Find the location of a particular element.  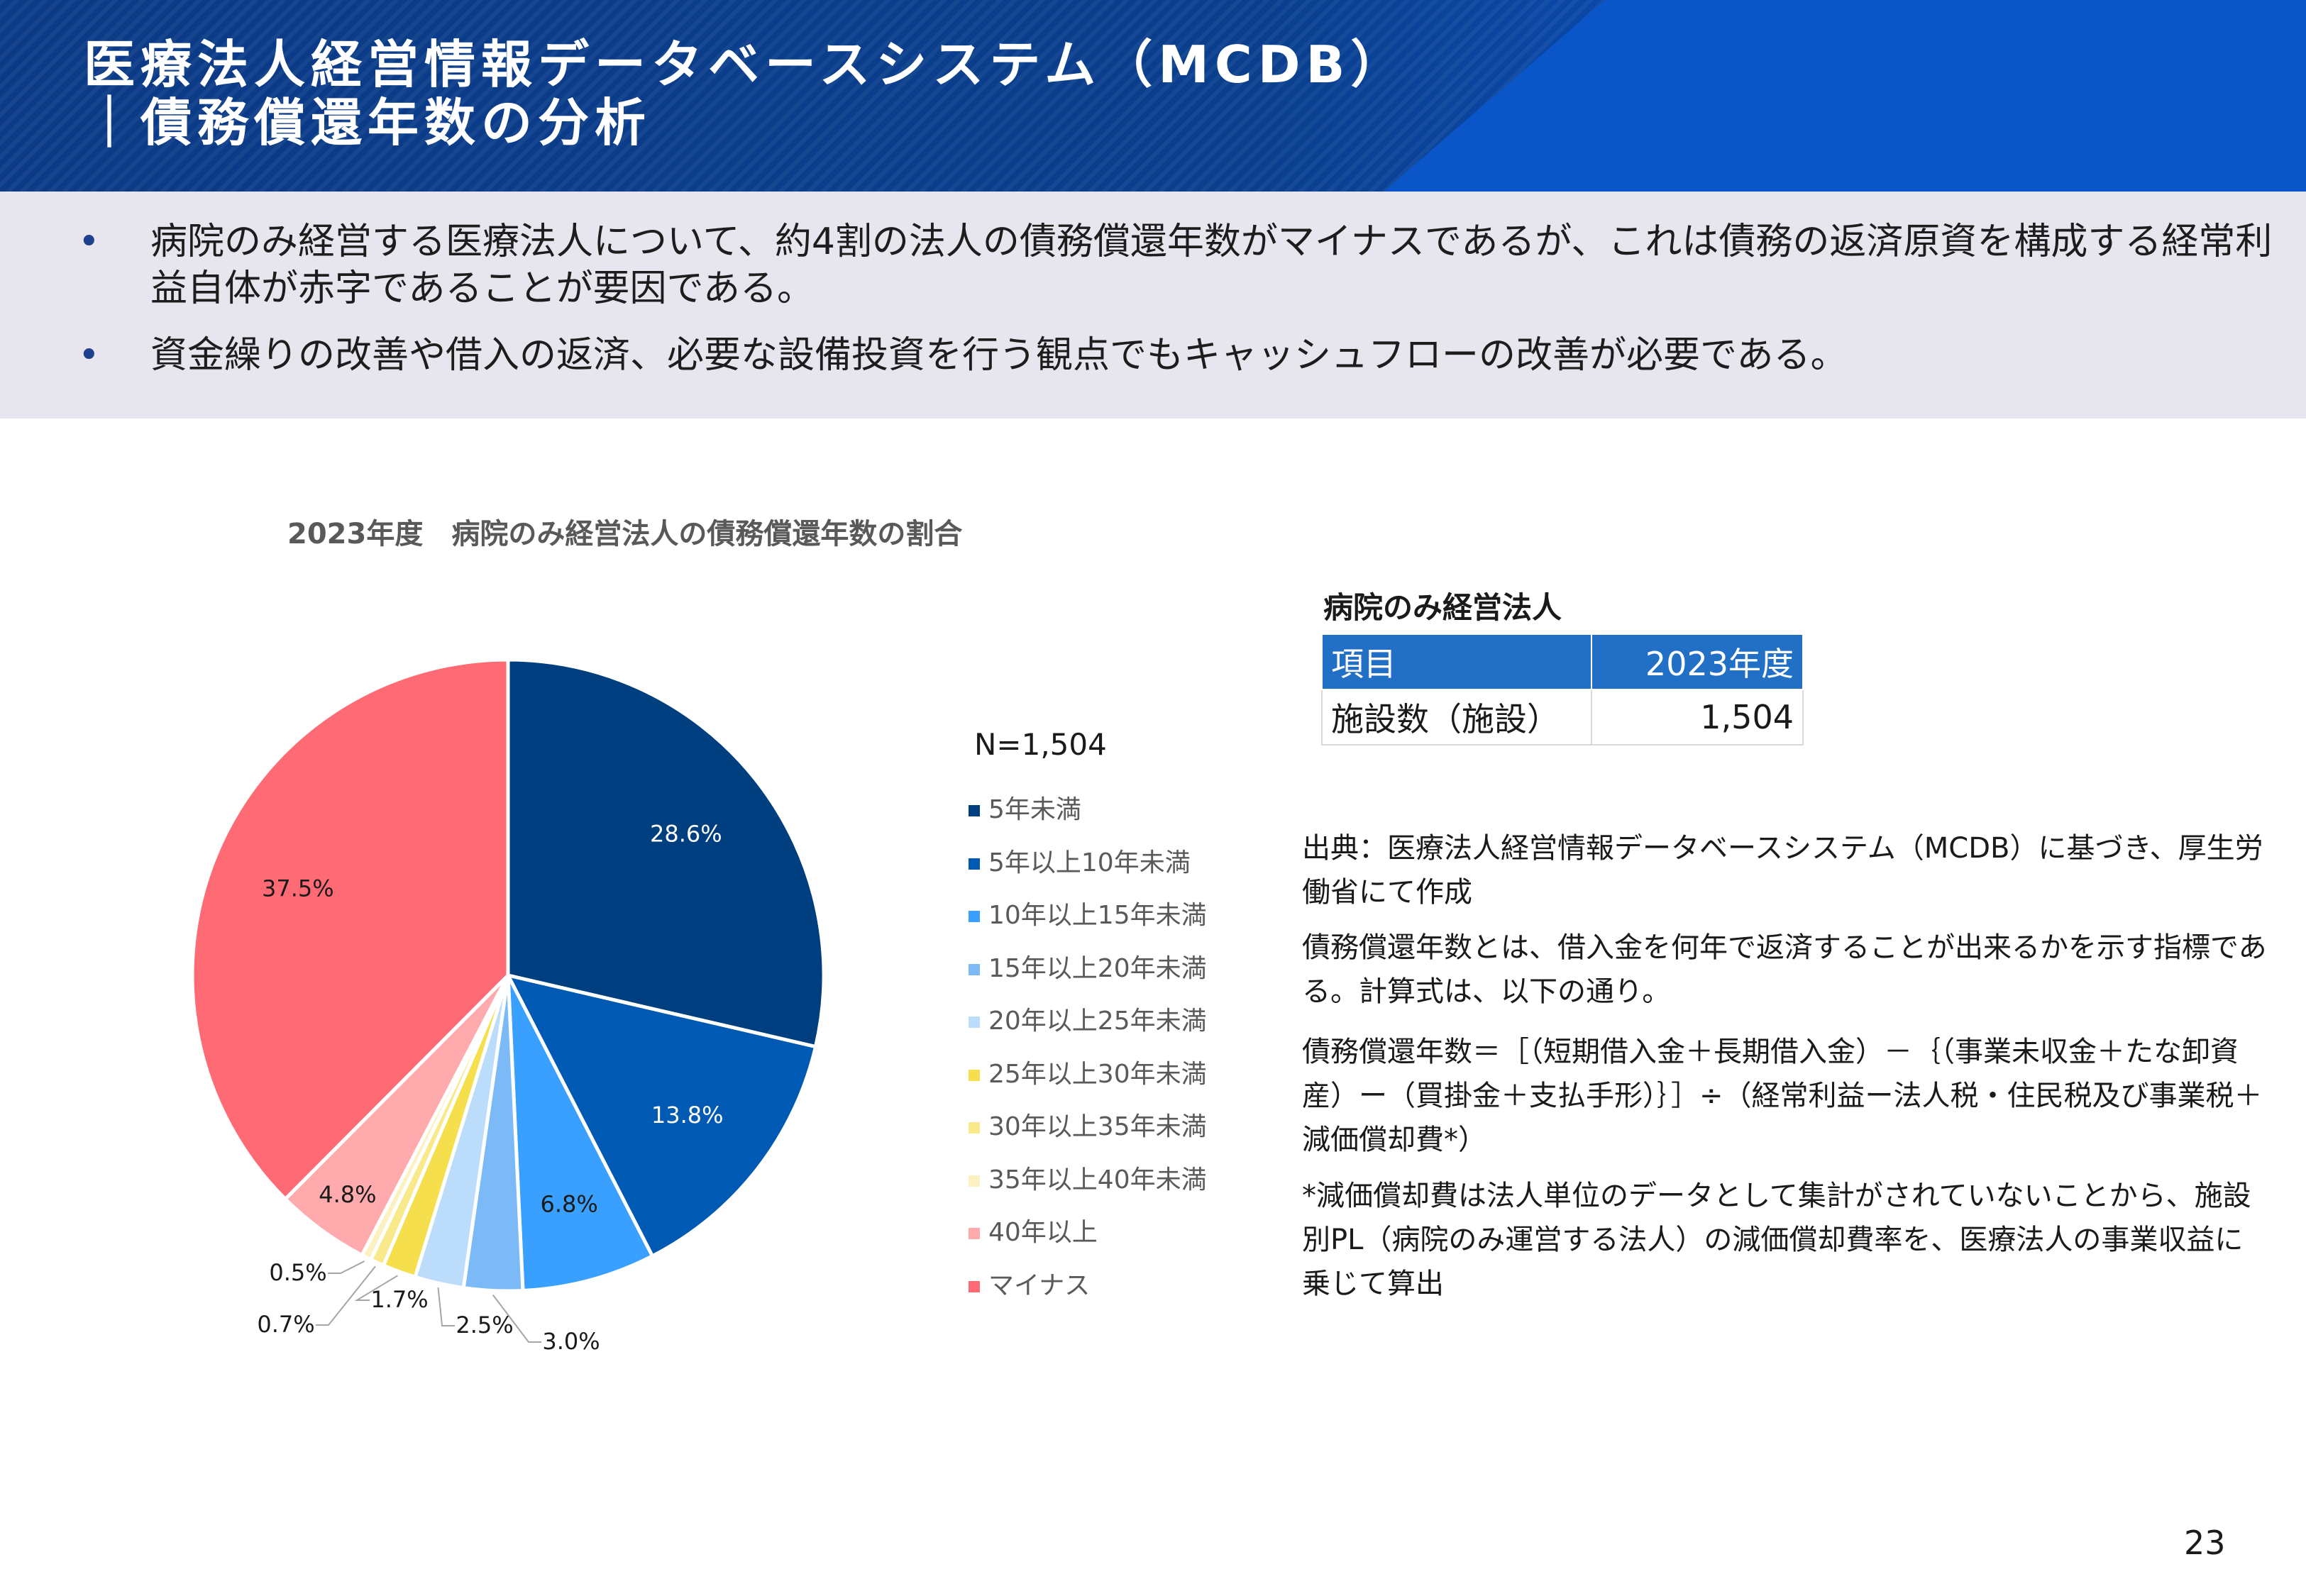

pie-data-label: 37.5% is located at coordinates (298, 888).